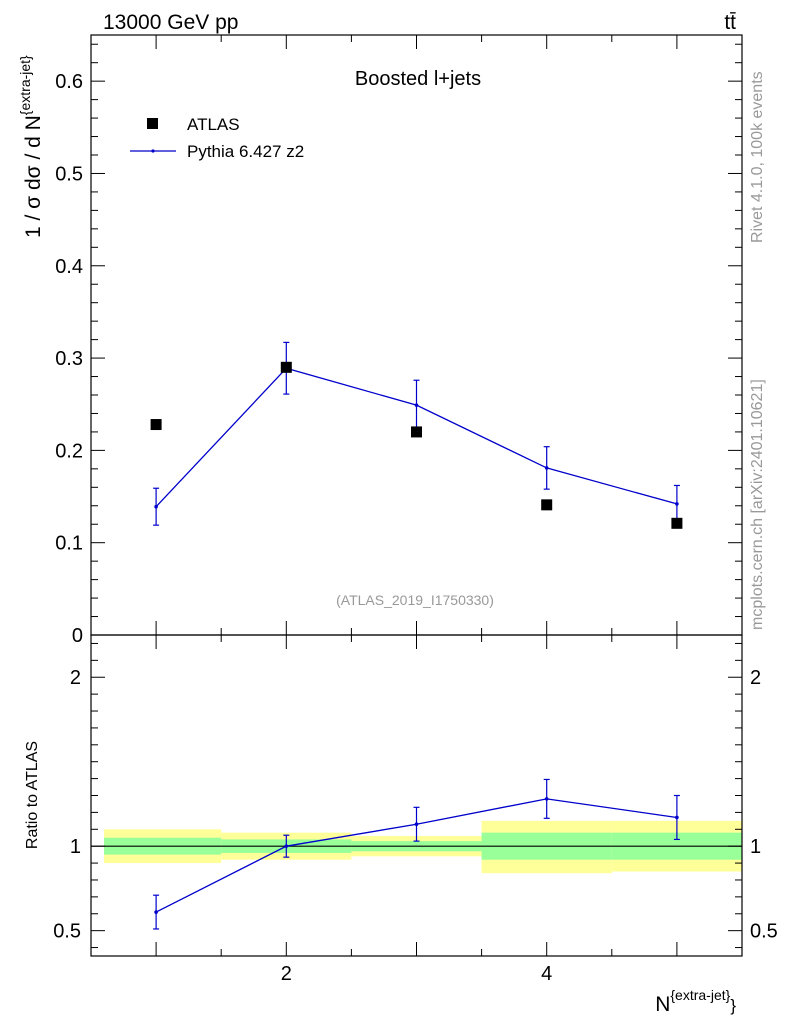  What do you see at coordinates (69, 82) in the screenshot?
I see `main-y-tick-label: 0.6` at bounding box center [69, 82].